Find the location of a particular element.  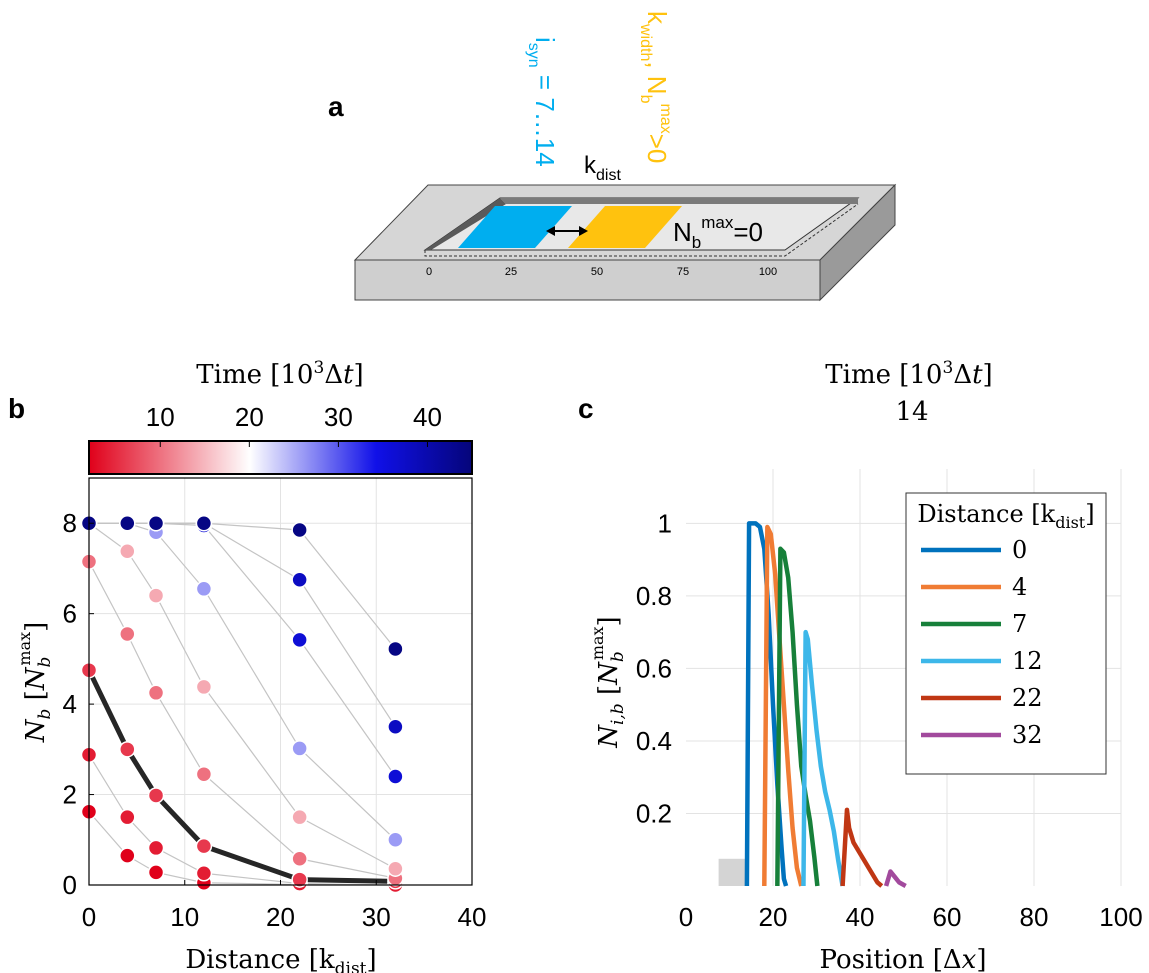

plot-c-xticks: 0 20 40 60 80 100 is located at coordinates (911, 917).